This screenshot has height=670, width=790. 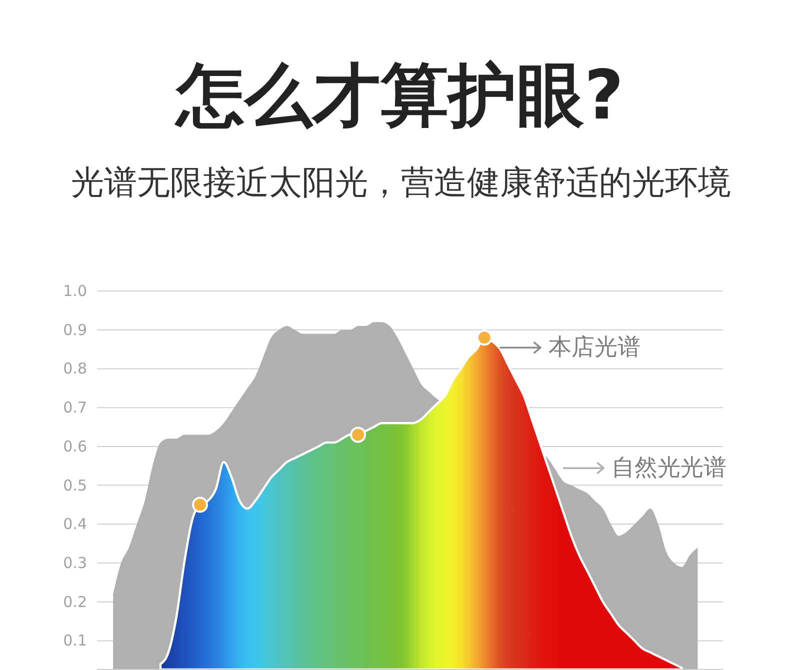 What do you see at coordinates (594, 347) in the screenshot?
I see `legend-label: 本店光谱` at bounding box center [594, 347].